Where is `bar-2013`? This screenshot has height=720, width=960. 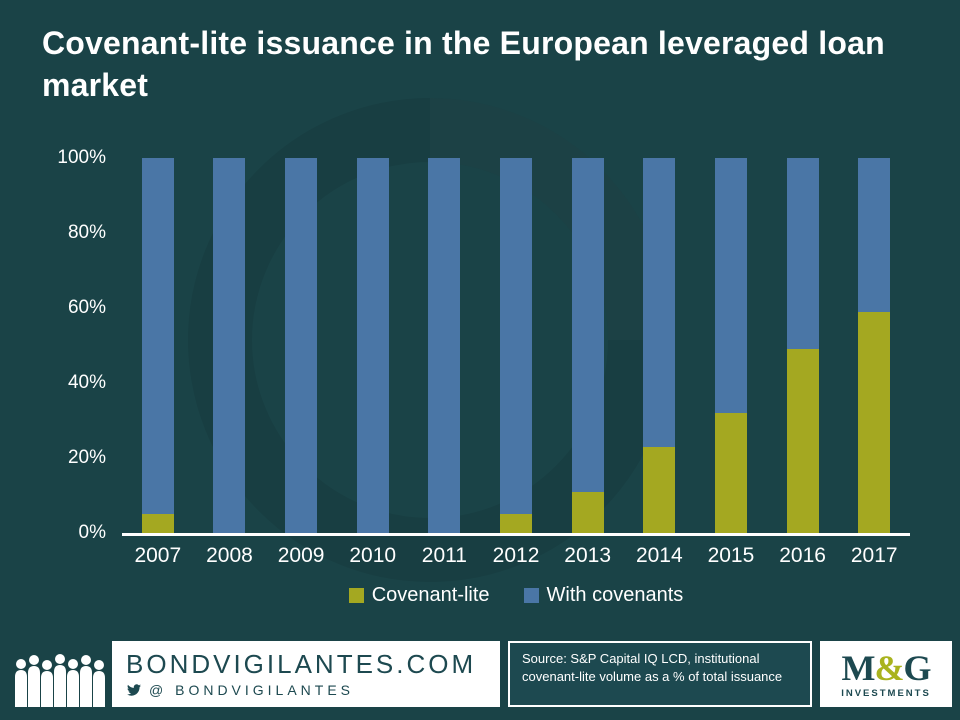 bar-2013 is located at coordinates (588, 345).